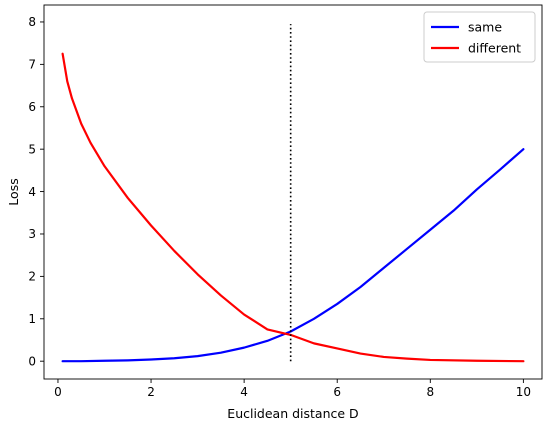  I want to click on y-tick-label: 6, so click(32, 107).